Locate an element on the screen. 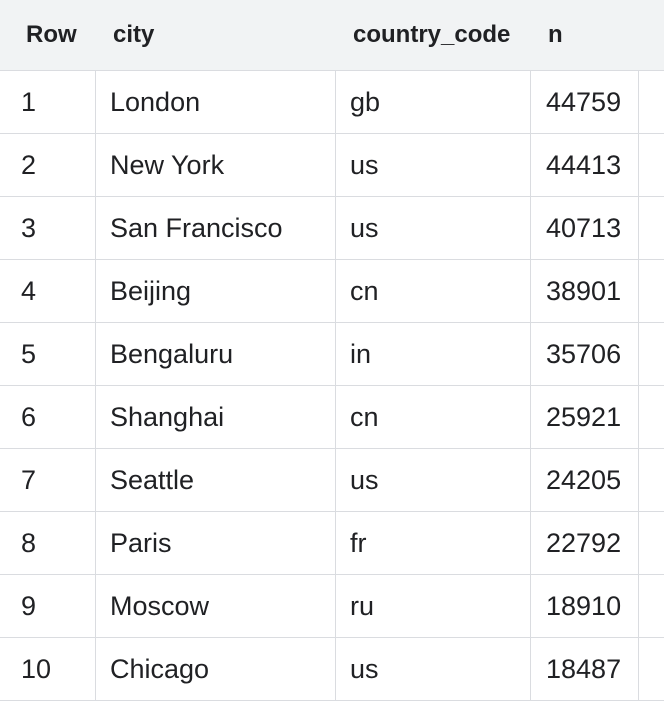  cell-row-number: 6 is located at coordinates (29, 416).